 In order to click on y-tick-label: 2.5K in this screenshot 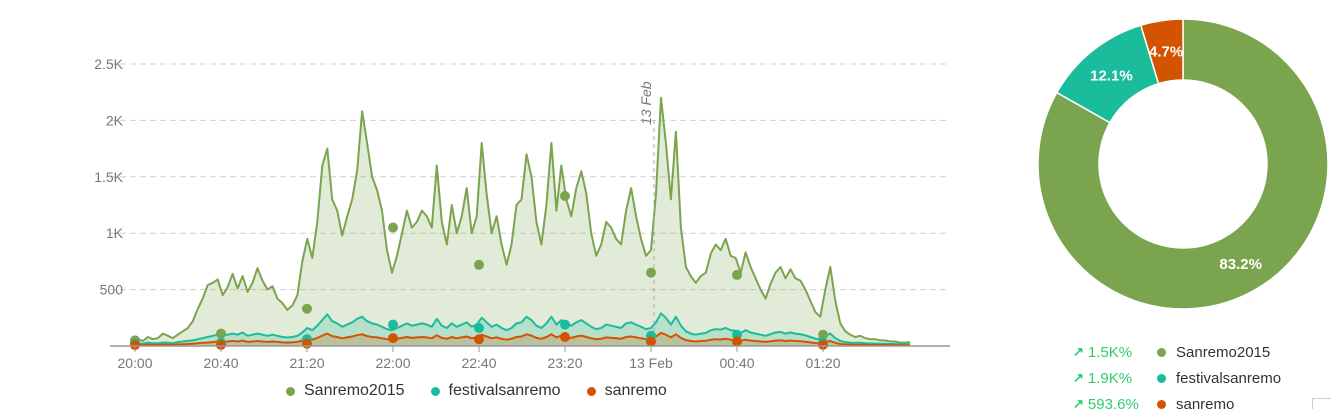, I will do `click(108, 64)`.